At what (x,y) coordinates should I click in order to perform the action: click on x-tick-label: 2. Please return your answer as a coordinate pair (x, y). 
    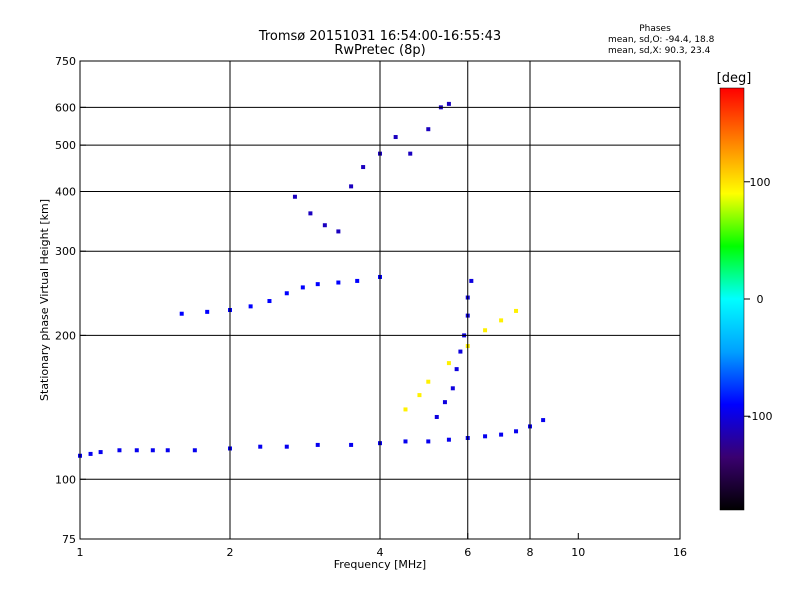
    Looking at the image, I should click on (230, 552).